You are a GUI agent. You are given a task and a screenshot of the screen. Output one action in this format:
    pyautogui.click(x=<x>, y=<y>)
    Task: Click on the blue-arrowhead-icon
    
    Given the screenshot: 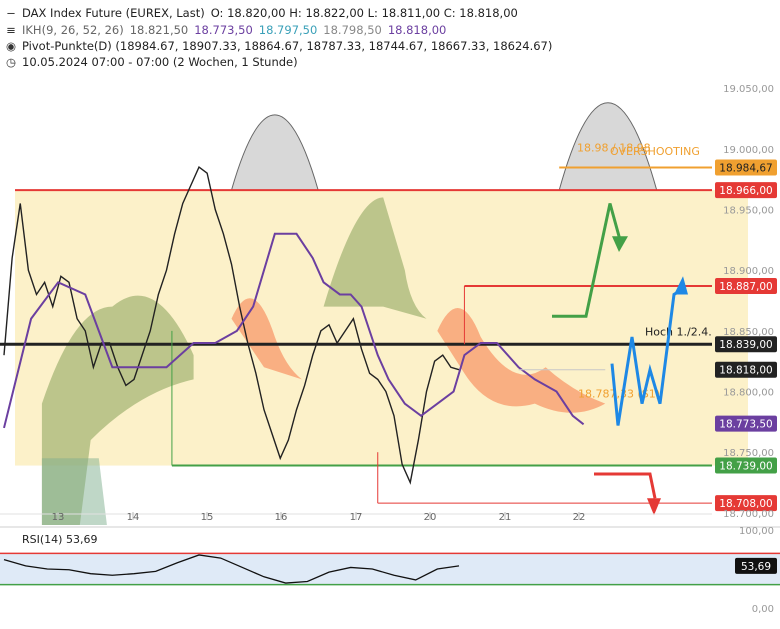 What is the action you would take?
    pyautogui.click(x=681, y=285)
    